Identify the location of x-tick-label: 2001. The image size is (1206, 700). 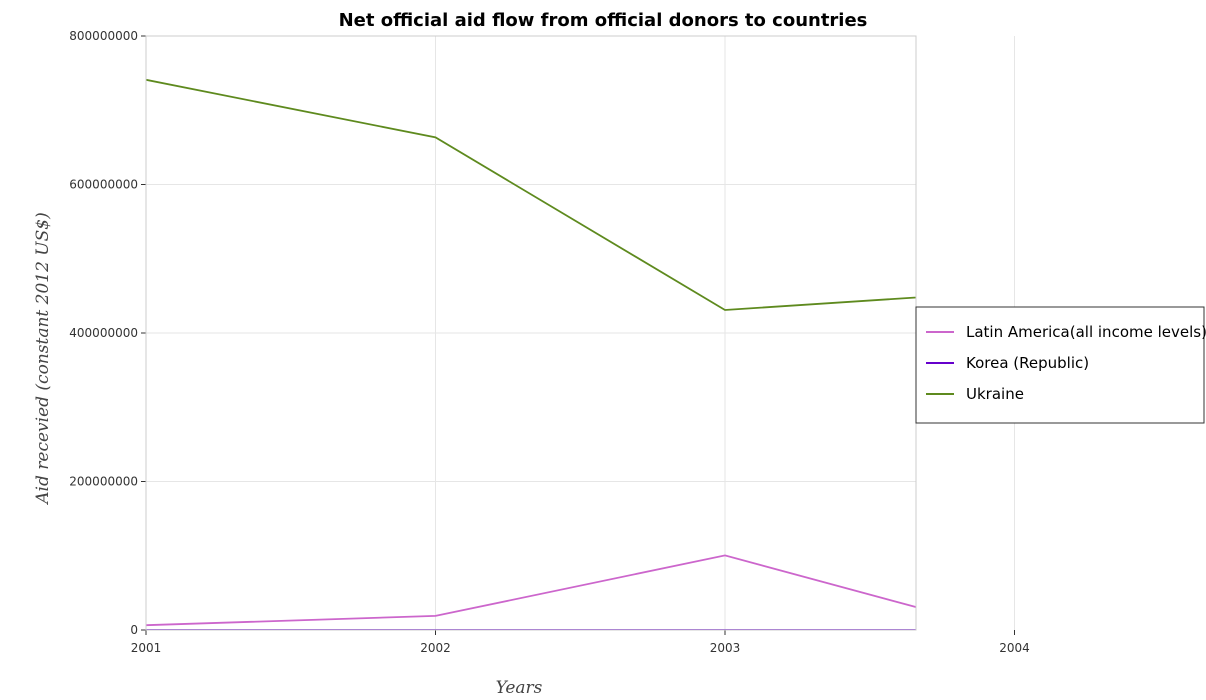
(146, 648).